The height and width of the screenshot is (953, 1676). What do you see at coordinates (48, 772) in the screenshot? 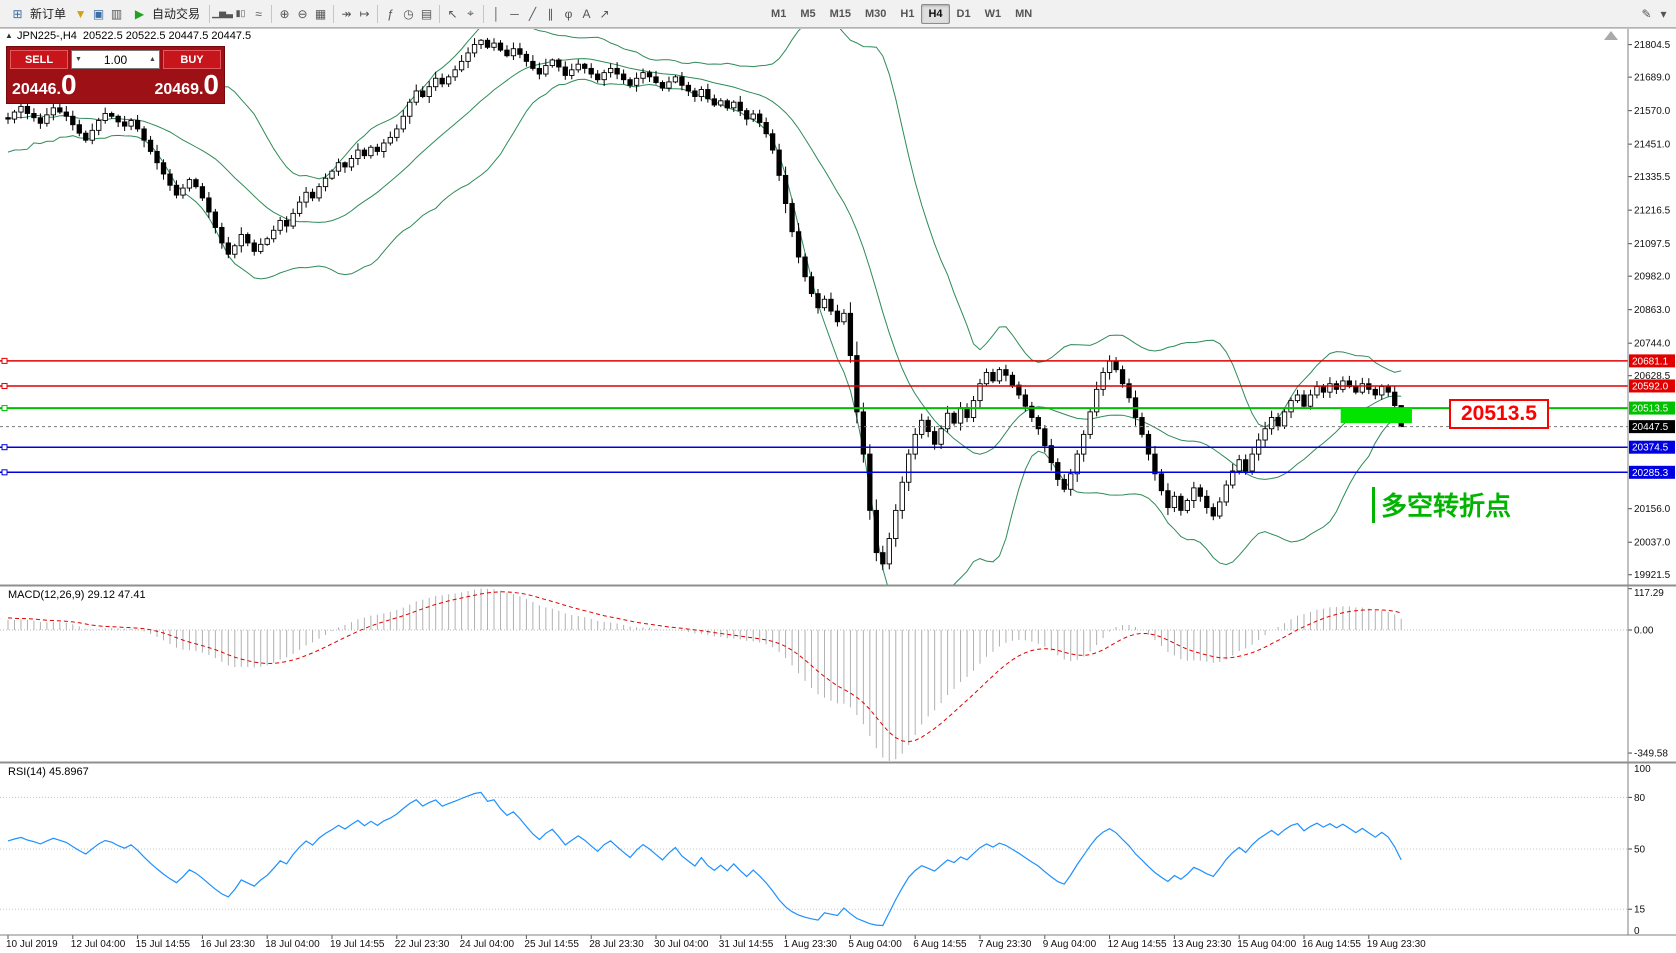
I see `rsi-indicator-label: RSI(14) 45.8967` at bounding box center [48, 772].